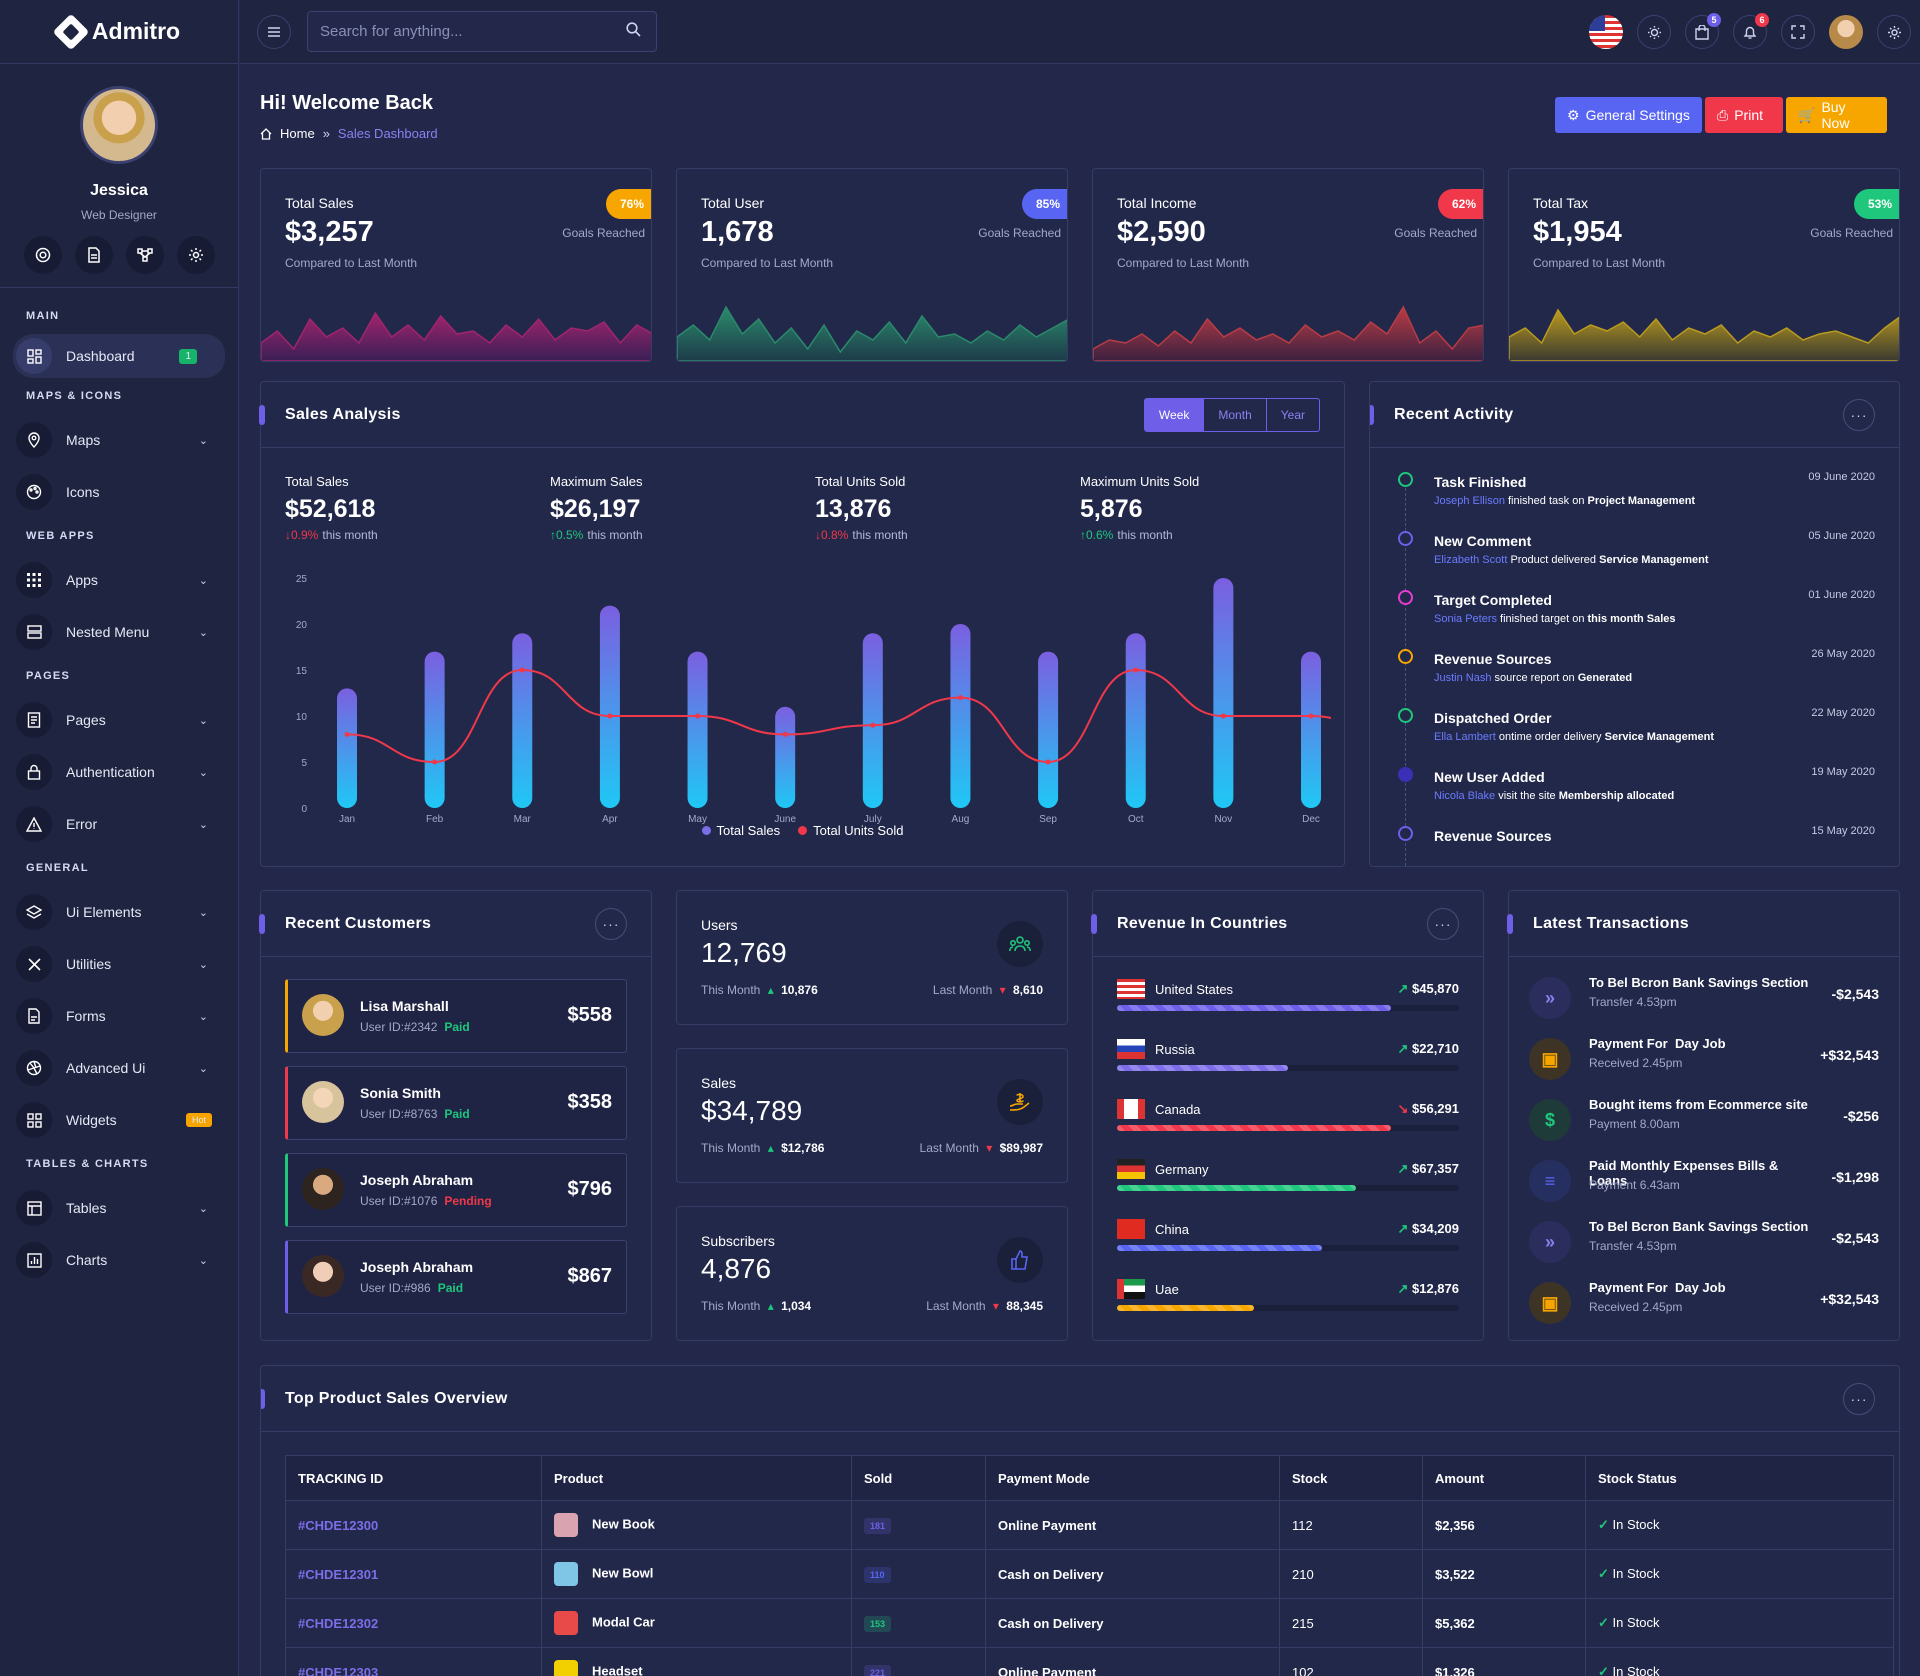 This screenshot has width=1920, height=1676. I want to click on country-row: Canada ↘ $56,291, so click(1288, 1121).